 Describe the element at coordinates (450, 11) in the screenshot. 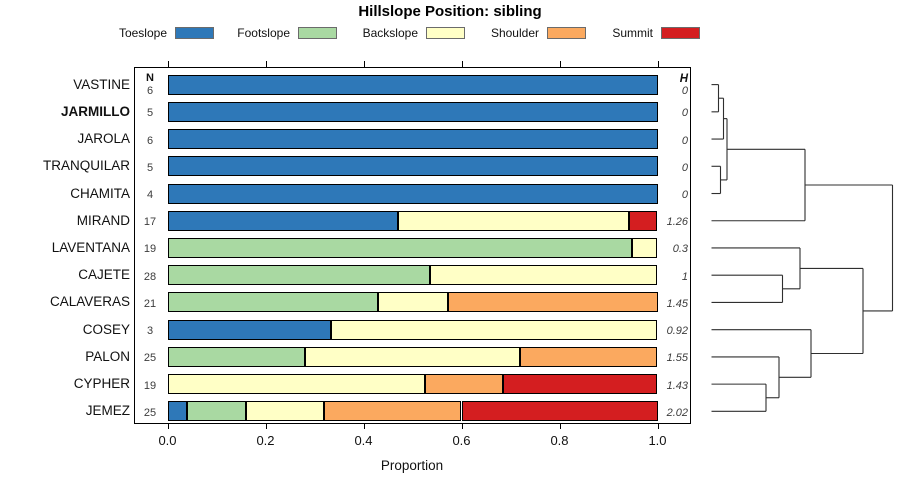

I see `chart-title: Hillslope Position: sibling` at that location.